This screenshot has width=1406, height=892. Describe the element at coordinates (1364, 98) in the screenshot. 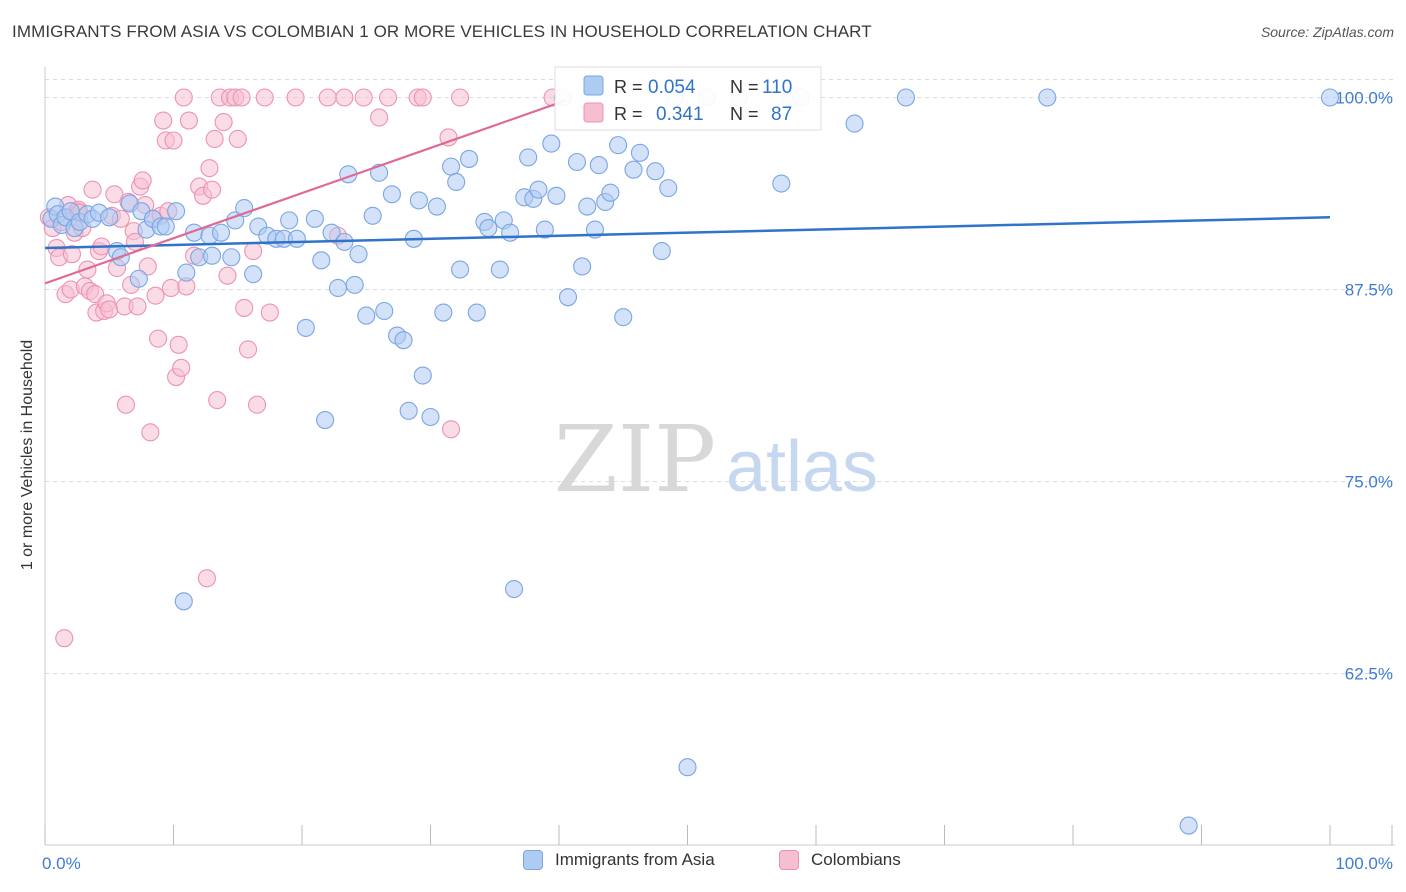

I see `y-tick-label-0: 100.0%` at that location.